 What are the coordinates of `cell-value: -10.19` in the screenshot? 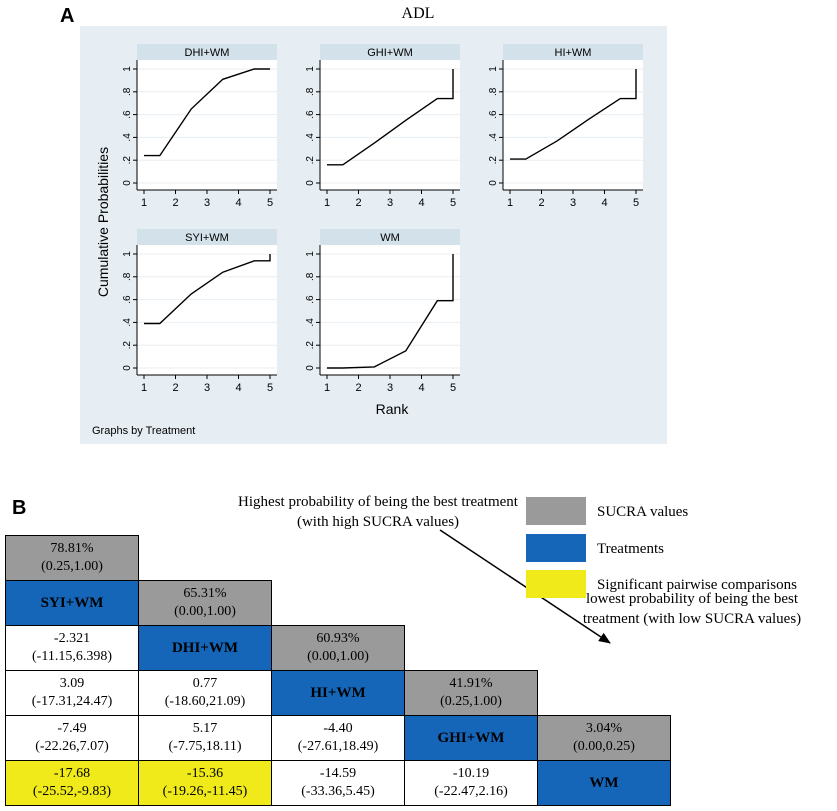 It's located at (471, 773).